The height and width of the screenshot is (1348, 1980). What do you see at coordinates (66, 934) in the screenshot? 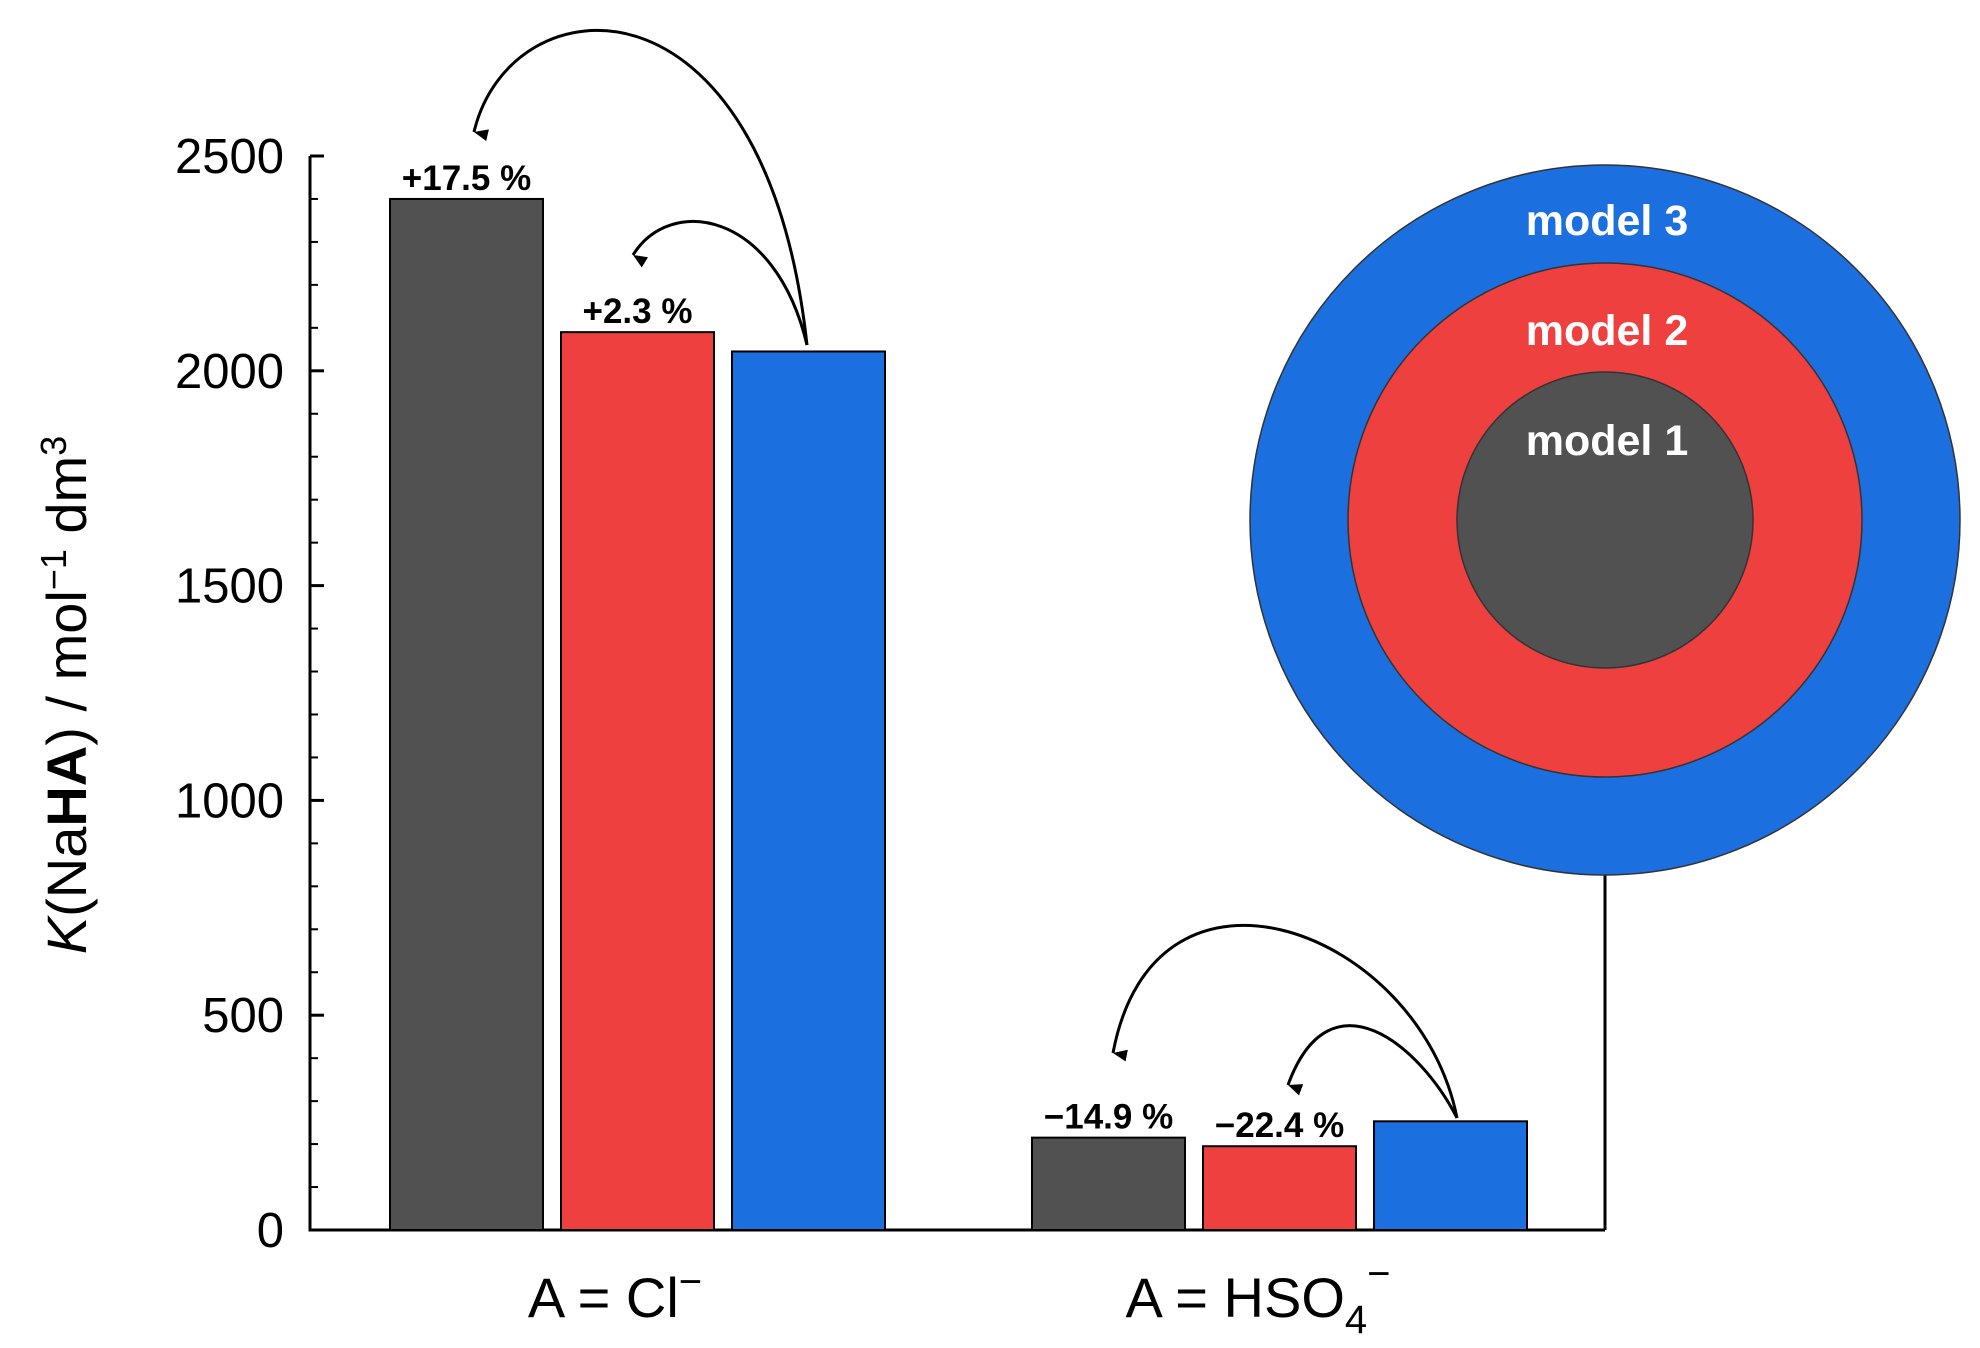
I see `y-axis-title-k: K` at bounding box center [66, 934].